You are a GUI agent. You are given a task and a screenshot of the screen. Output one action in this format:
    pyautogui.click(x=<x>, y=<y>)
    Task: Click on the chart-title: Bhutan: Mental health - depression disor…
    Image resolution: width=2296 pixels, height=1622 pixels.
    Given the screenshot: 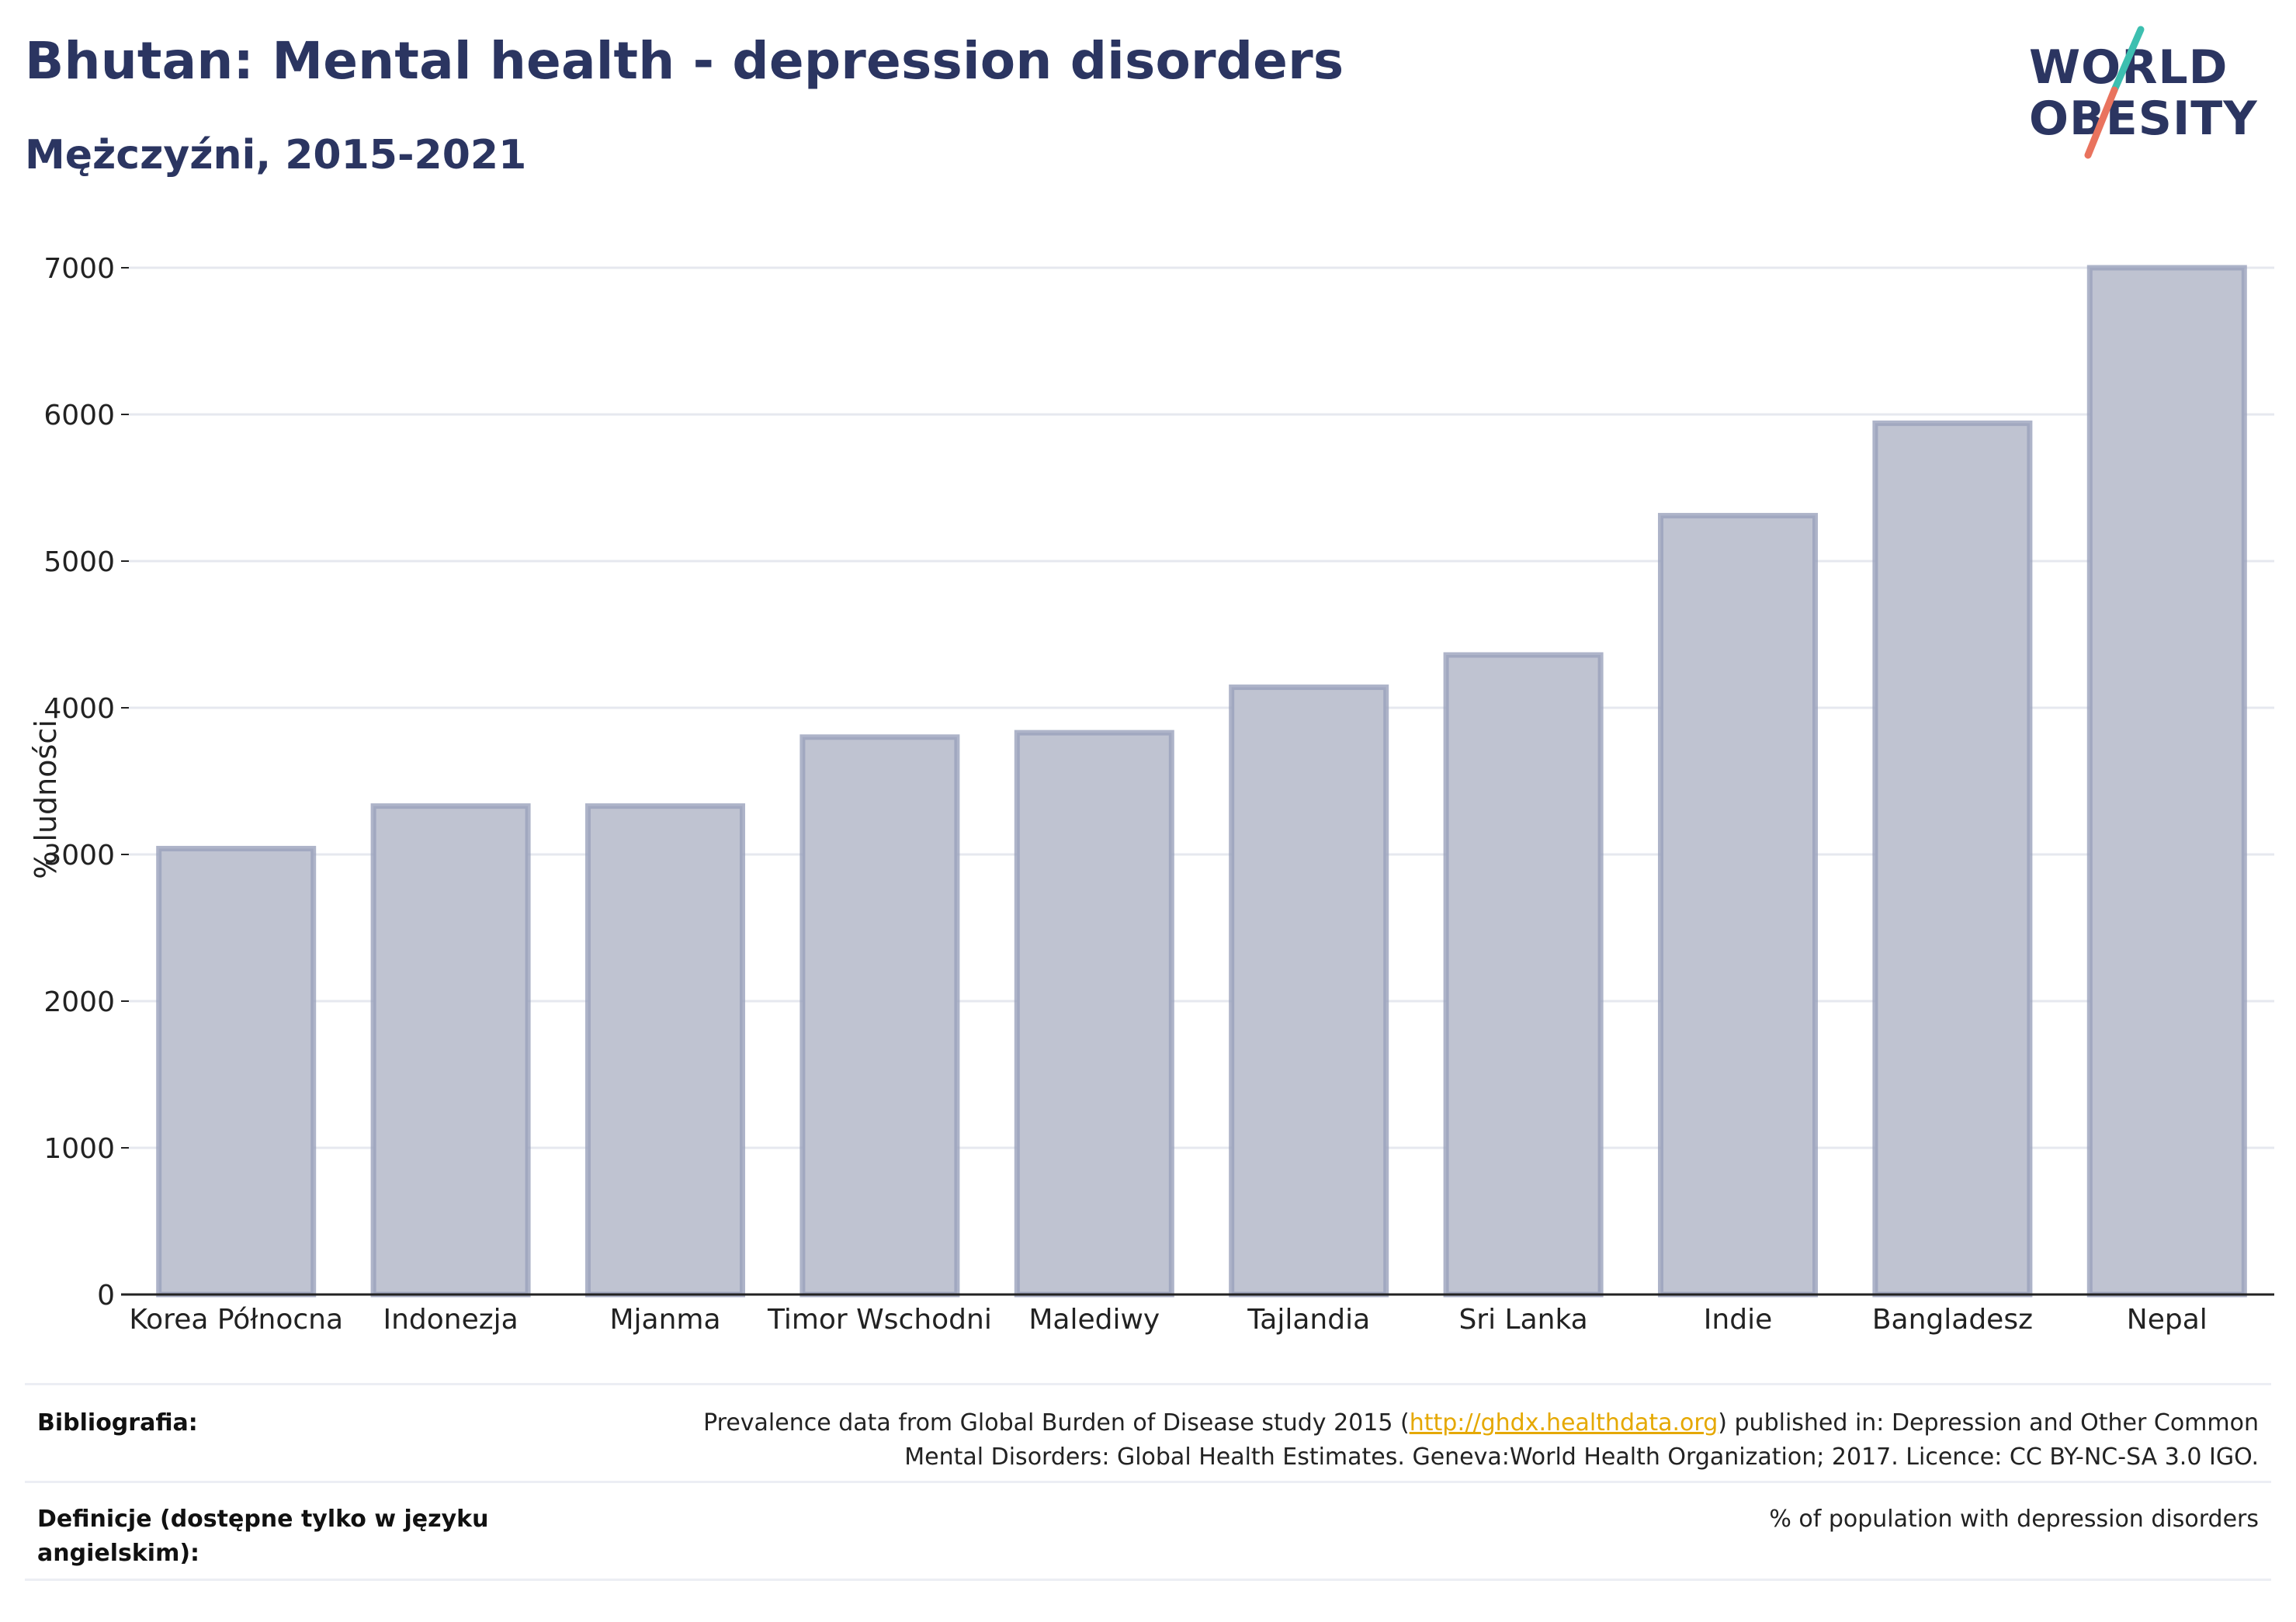 What is the action you would take?
    pyautogui.click(x=684, y=61)
    